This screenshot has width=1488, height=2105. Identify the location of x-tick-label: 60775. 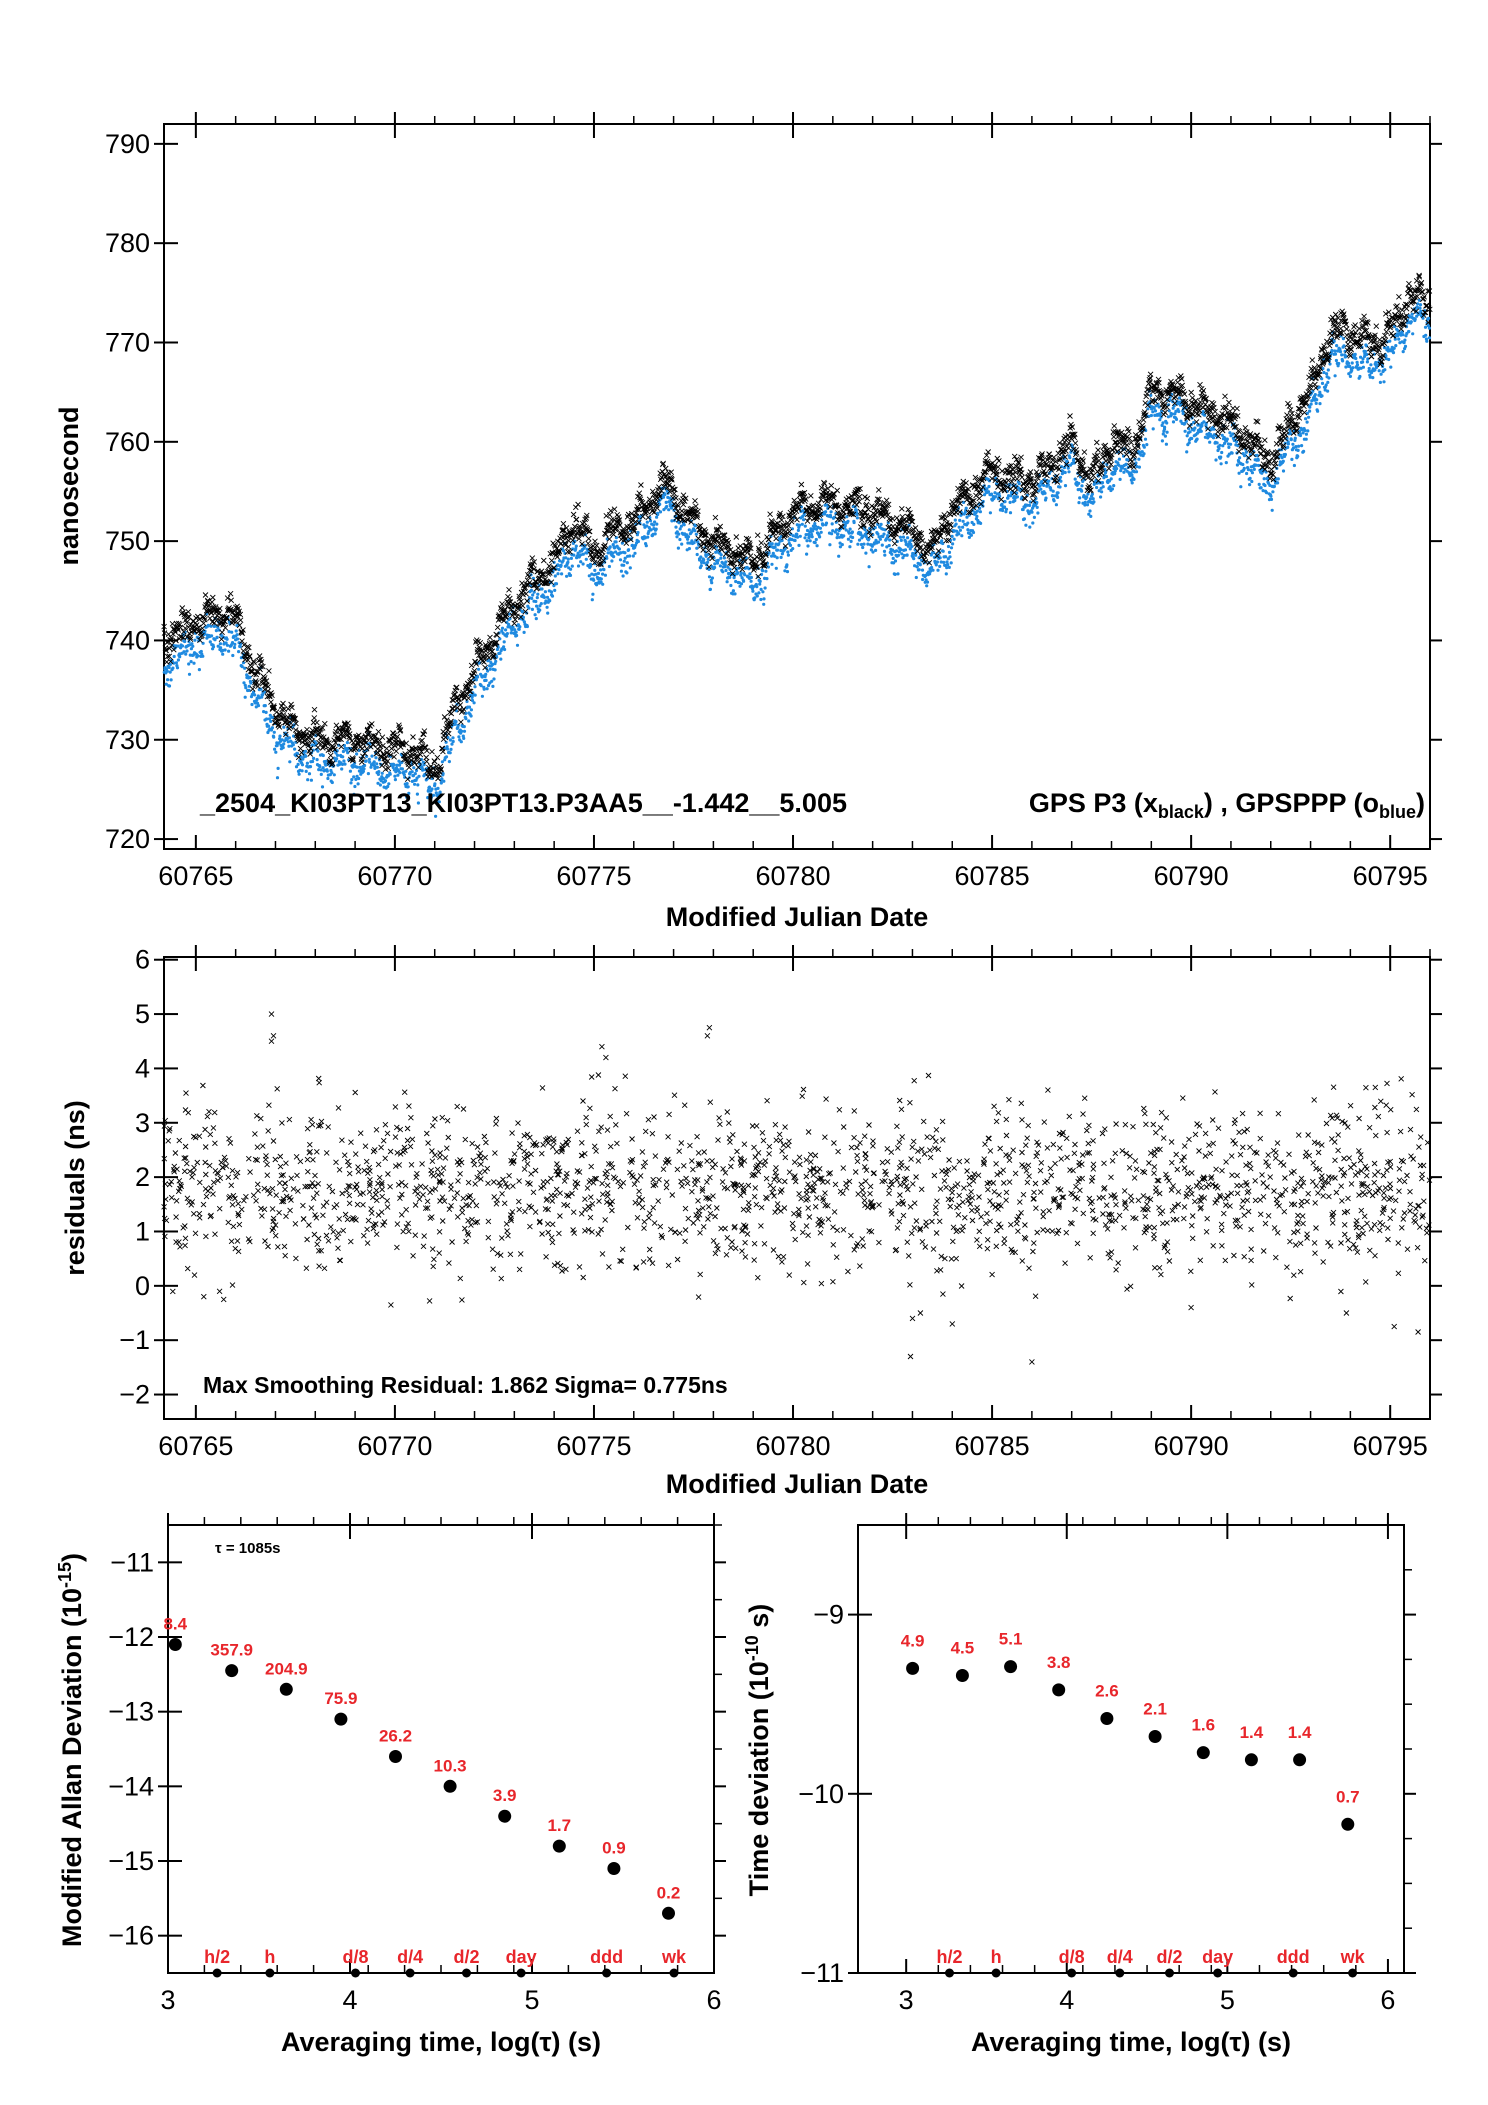
(593, 876).